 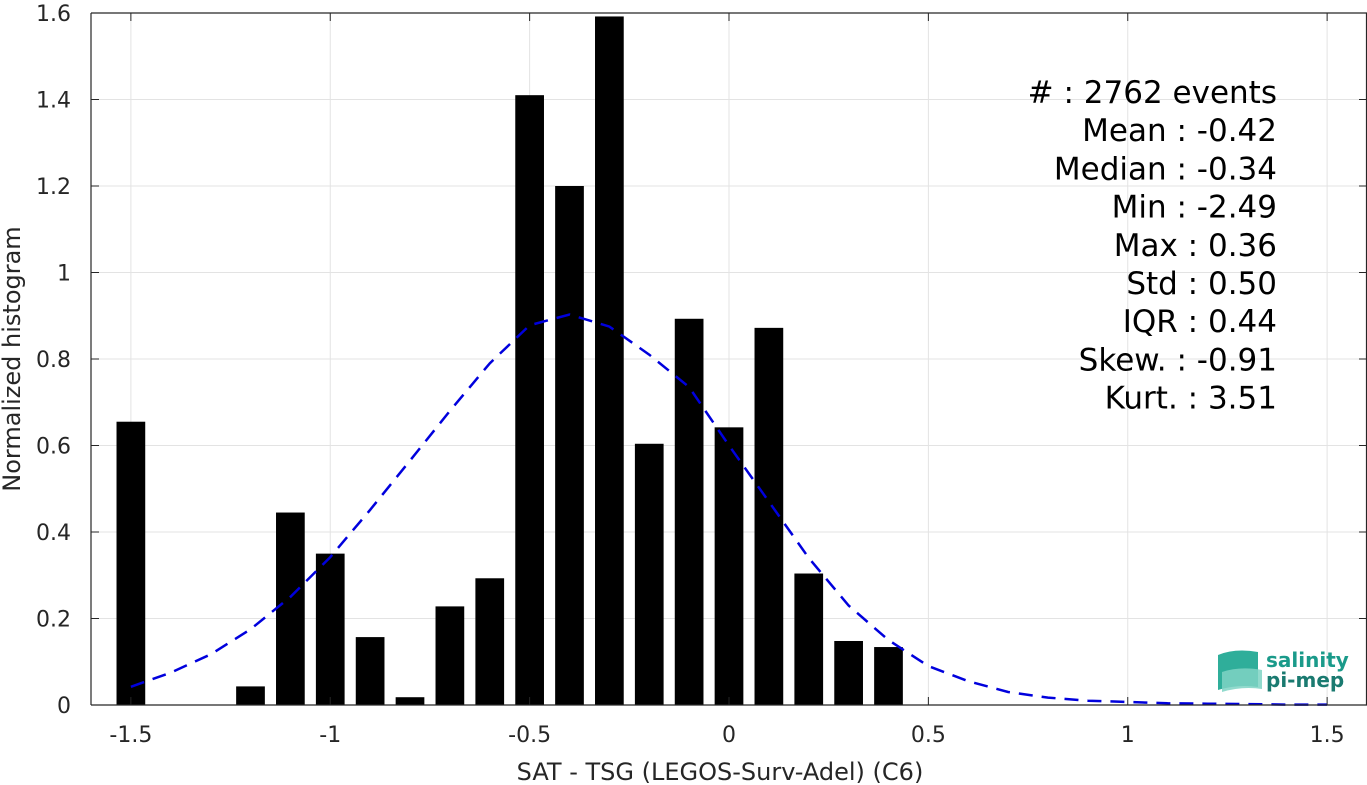 What do you see at coordinates (53, 14) in the screenshot?
I see `y-tick-label: 1.6` at bounding box center [53, 14].